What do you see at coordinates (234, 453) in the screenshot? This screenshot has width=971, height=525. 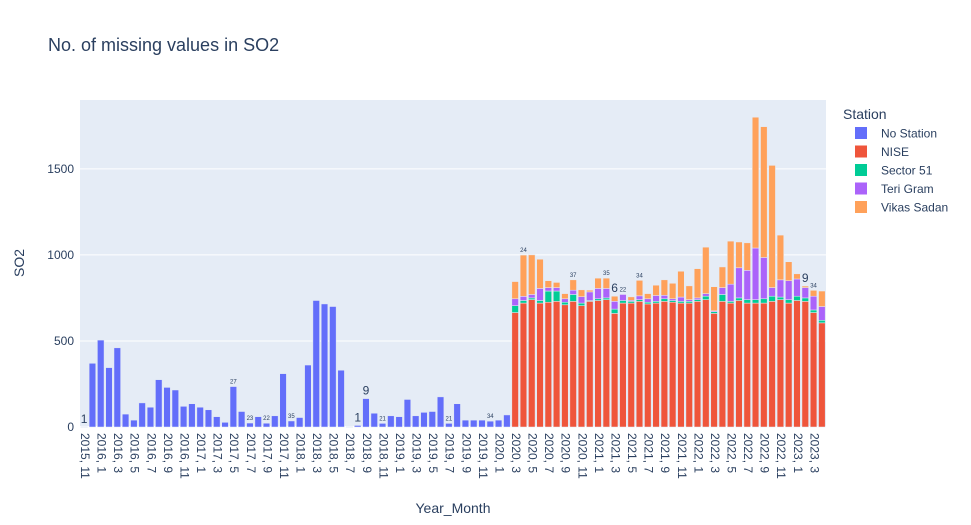 I see `x-tick-label: 2017, 5` at bounding box center [234, 453].